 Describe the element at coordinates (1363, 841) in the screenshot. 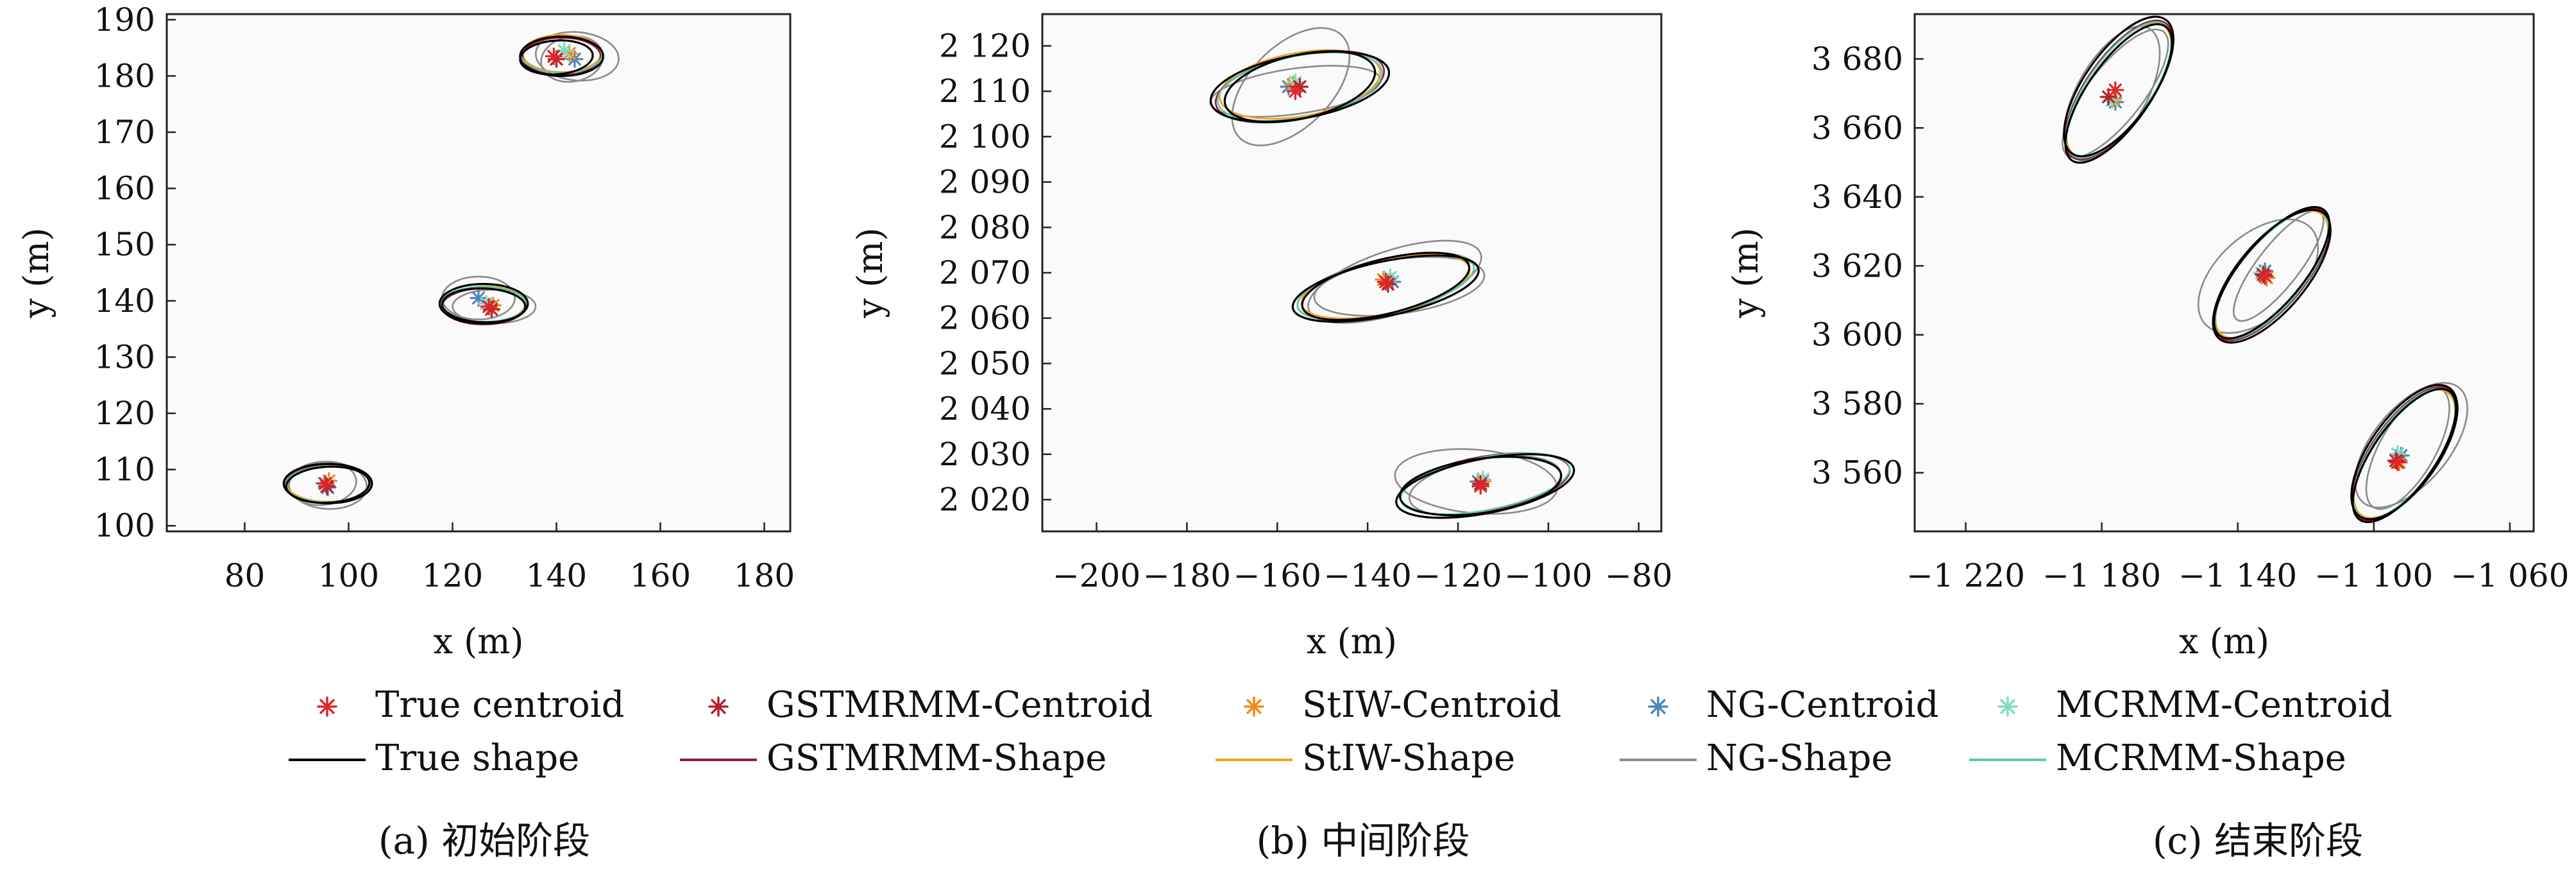

I see `panel-caption: (b) 中间阶段` at that location.